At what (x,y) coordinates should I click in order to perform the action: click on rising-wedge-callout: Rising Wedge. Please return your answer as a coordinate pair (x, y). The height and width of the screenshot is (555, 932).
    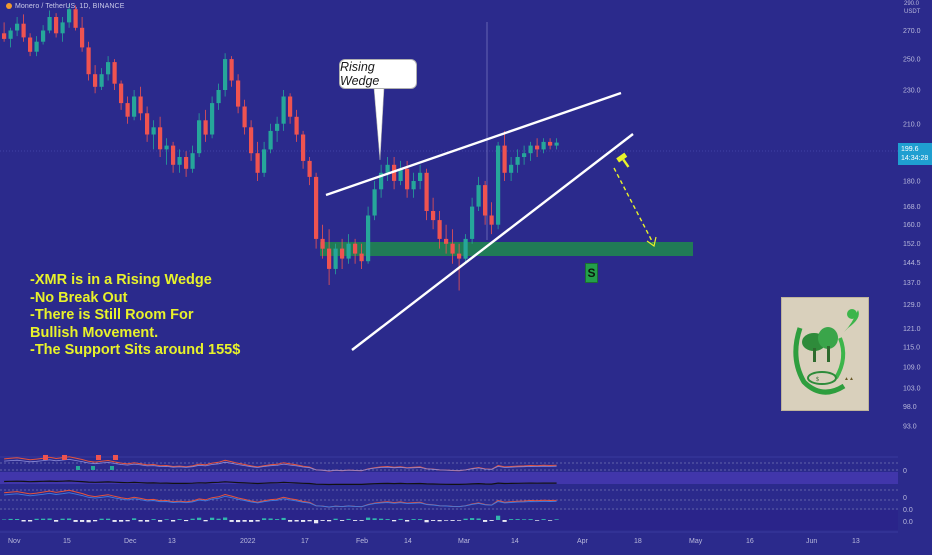
    Looking at the image, I should click on (378, 74).